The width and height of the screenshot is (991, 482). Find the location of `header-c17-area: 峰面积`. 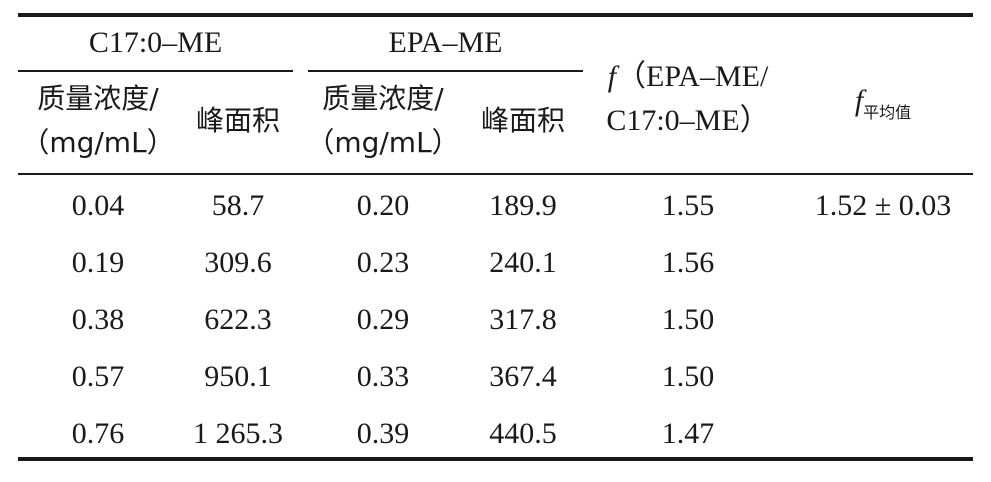

header-c17-area: 峰面积 is located at coordinates (237, 120).